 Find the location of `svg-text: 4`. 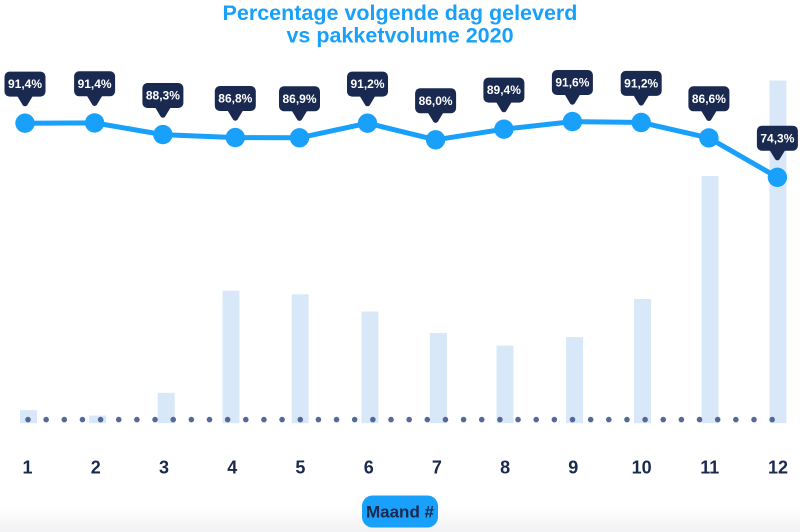

svg-text: 4 is located at coordinates (232, 468).